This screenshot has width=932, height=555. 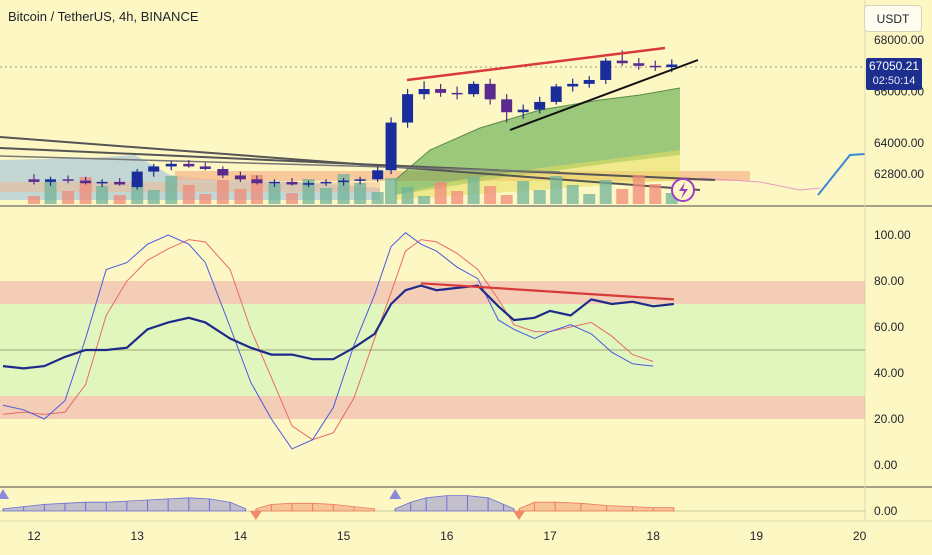 I want to click on ichimoku-future-cloud, so click(x=841, y=174).